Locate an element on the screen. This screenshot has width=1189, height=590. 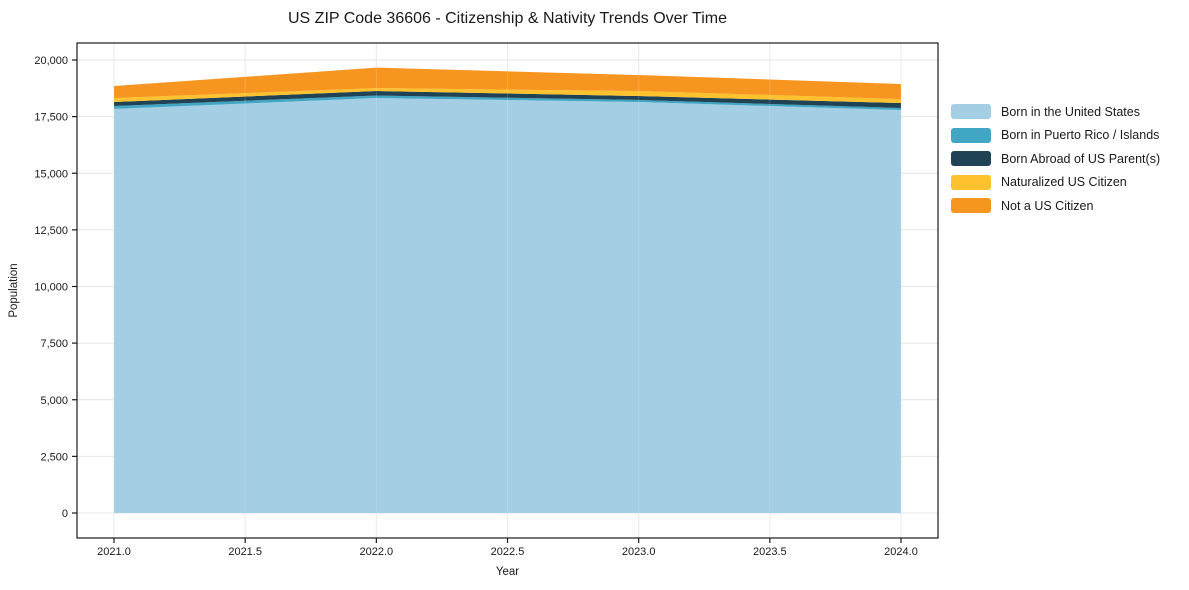
y-tick-label: 12,500 is located at coordinates (51, 231).